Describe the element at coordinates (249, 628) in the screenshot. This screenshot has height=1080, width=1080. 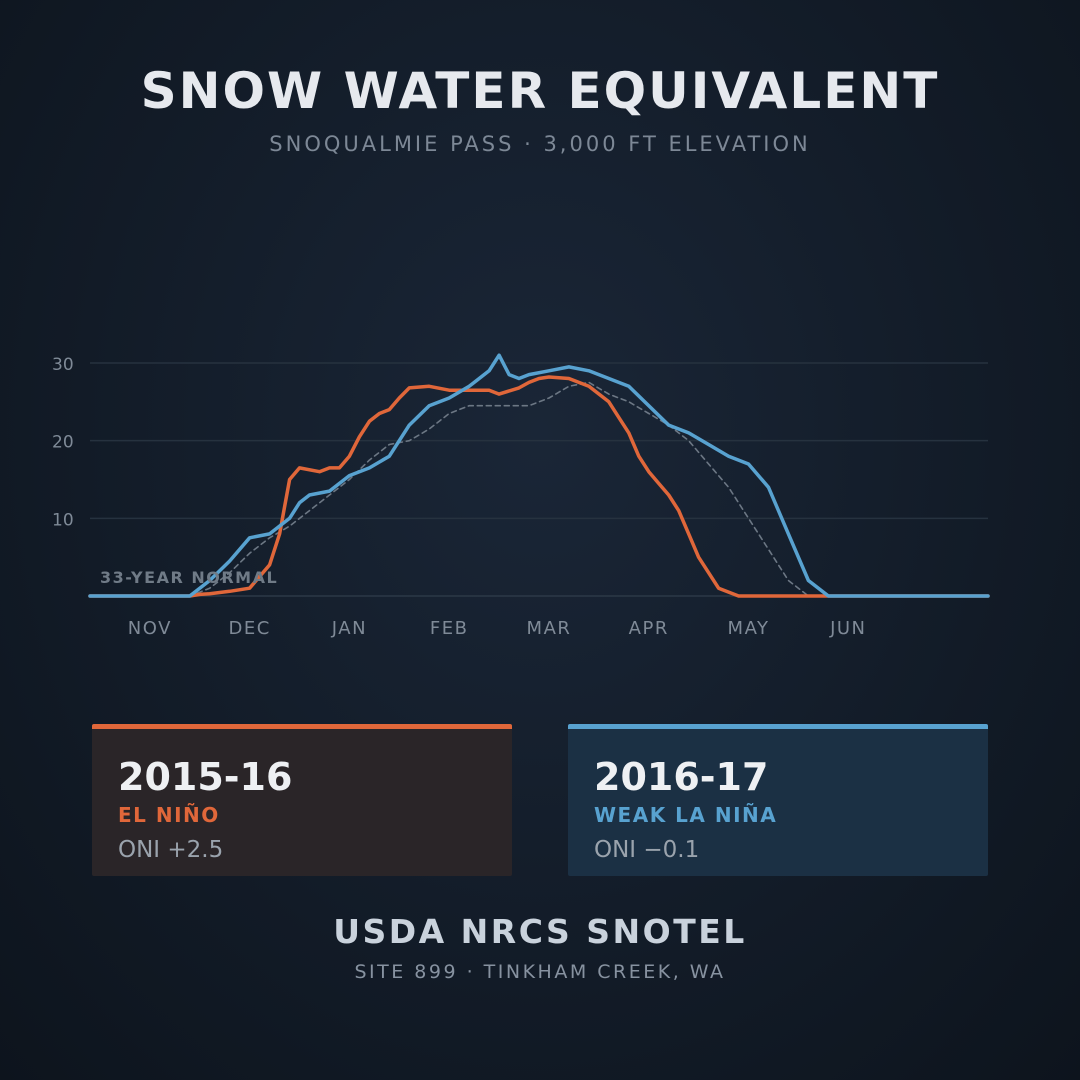
I see `x-tick-label: DEC` at that location.